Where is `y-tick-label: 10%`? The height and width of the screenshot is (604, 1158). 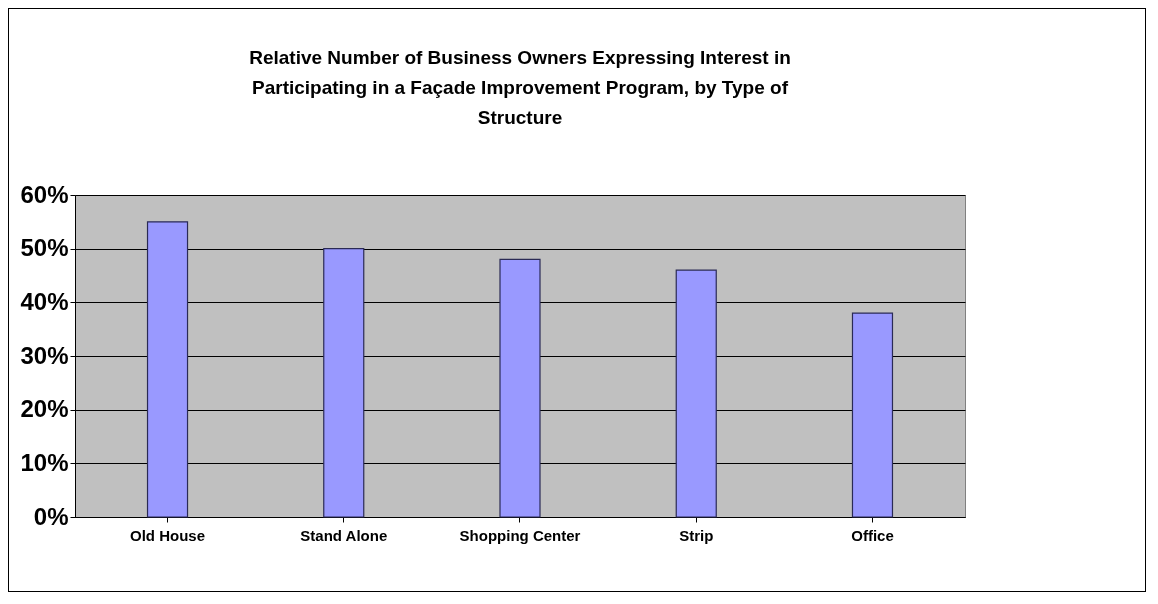
y-tick-label: 10% is located at coordinates (44, 462).